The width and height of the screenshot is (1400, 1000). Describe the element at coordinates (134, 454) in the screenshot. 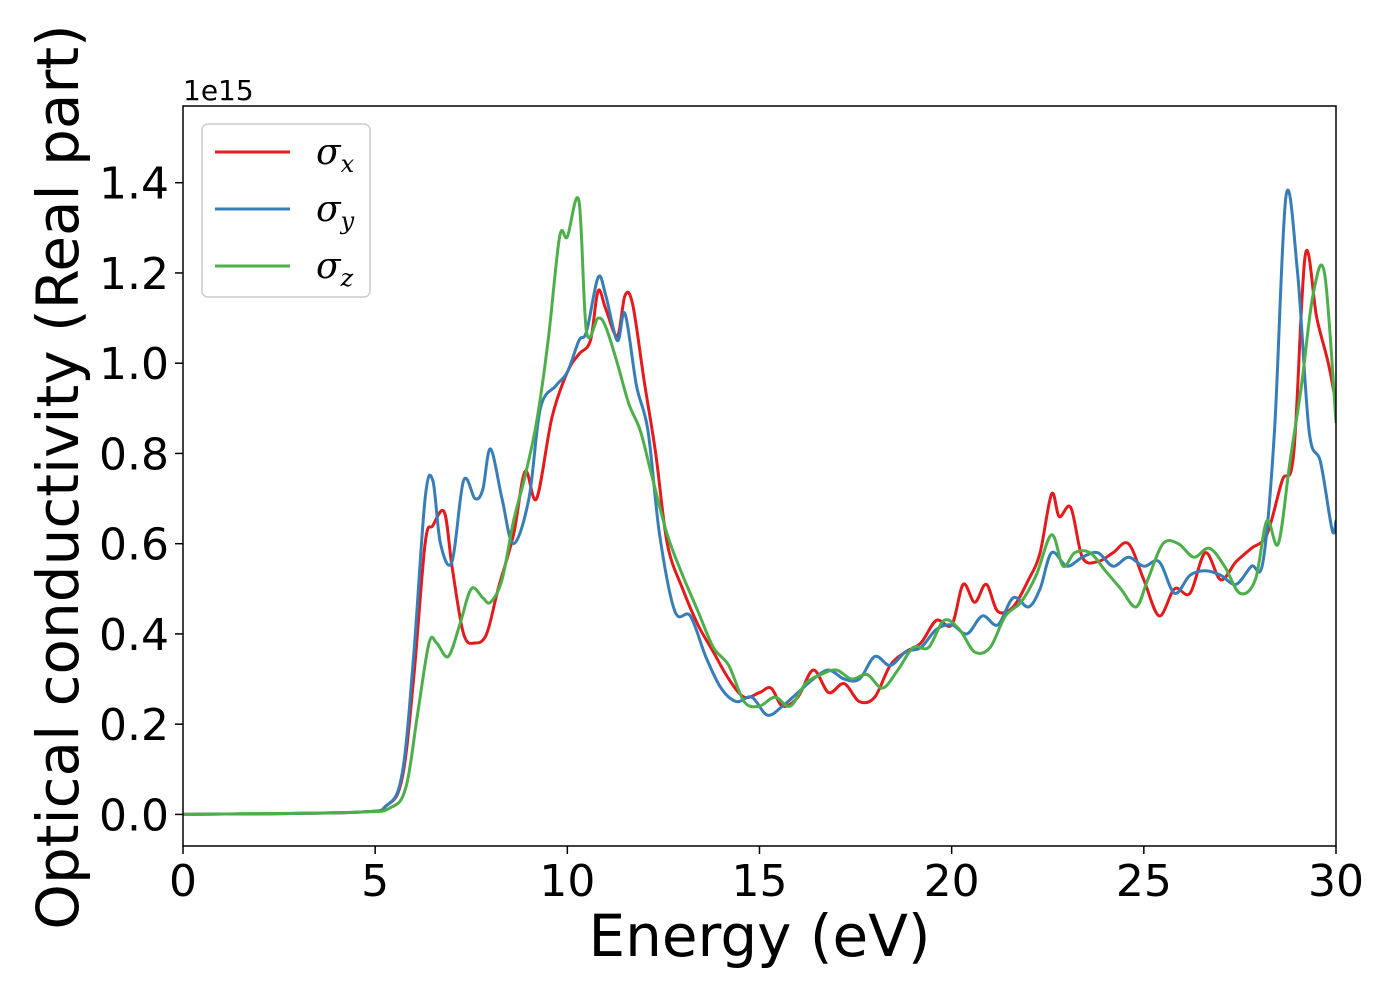

I see `y-tick-label: 0.8` at that location.